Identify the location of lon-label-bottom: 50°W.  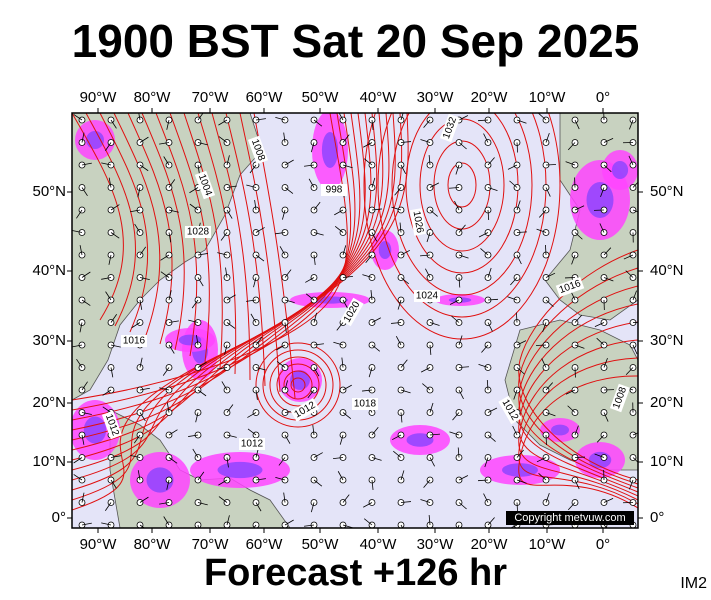
(321, 544).